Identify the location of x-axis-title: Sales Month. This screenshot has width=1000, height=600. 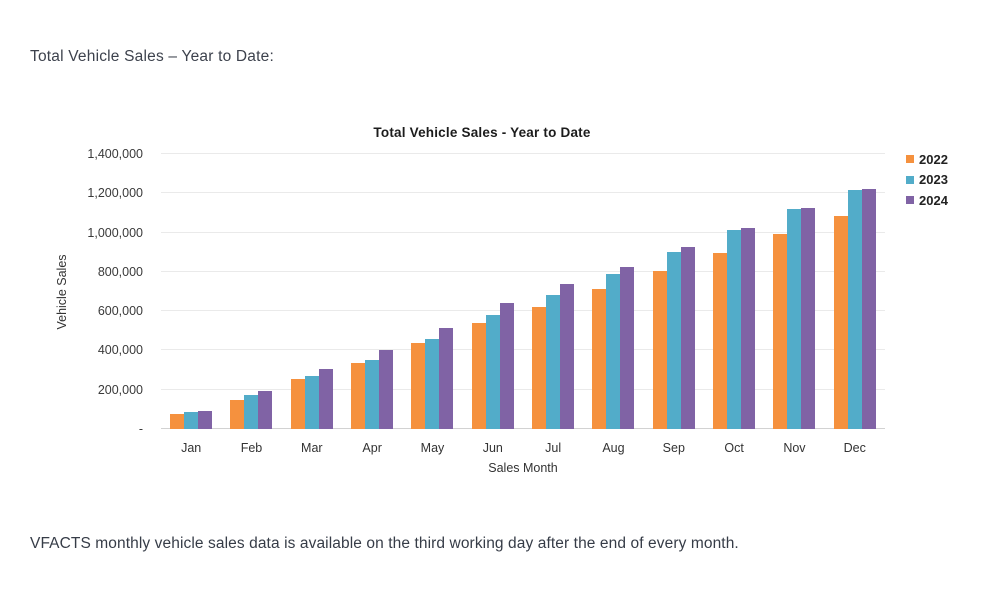
(523, 468).